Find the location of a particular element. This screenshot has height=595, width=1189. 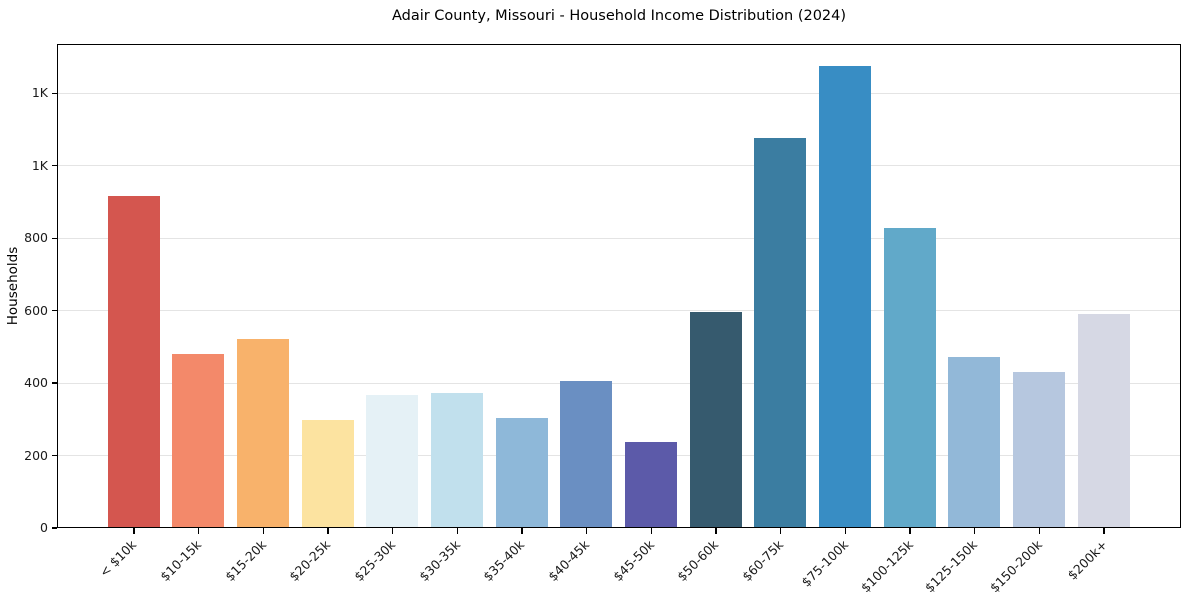

x-tick-label-text: $125-150k is located at coordinates (951, 566).